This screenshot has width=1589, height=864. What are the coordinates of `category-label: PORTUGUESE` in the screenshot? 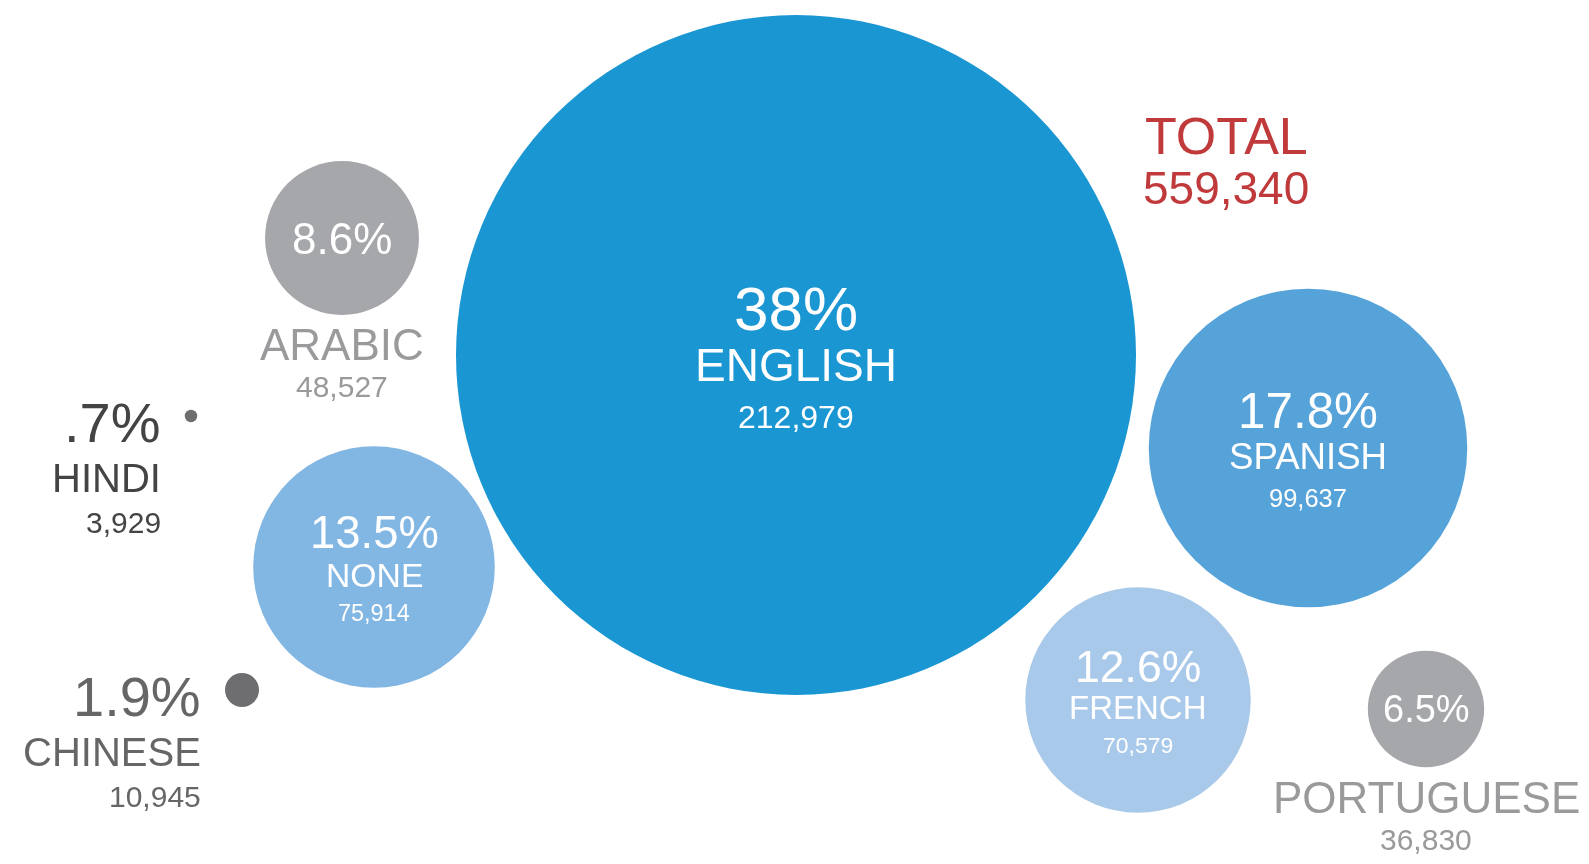 It's located at (1427, 797).